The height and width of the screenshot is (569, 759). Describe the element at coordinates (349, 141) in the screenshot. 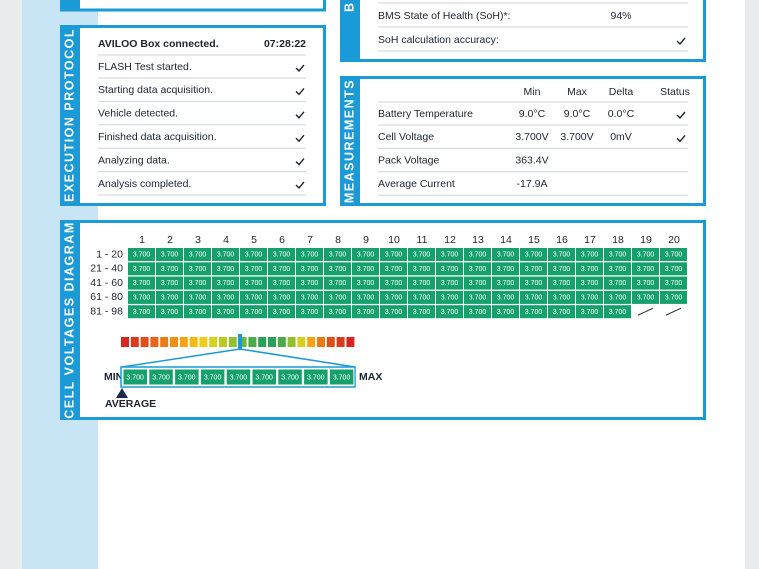

I see `panel-label: MEASUREMENTS` at that location.